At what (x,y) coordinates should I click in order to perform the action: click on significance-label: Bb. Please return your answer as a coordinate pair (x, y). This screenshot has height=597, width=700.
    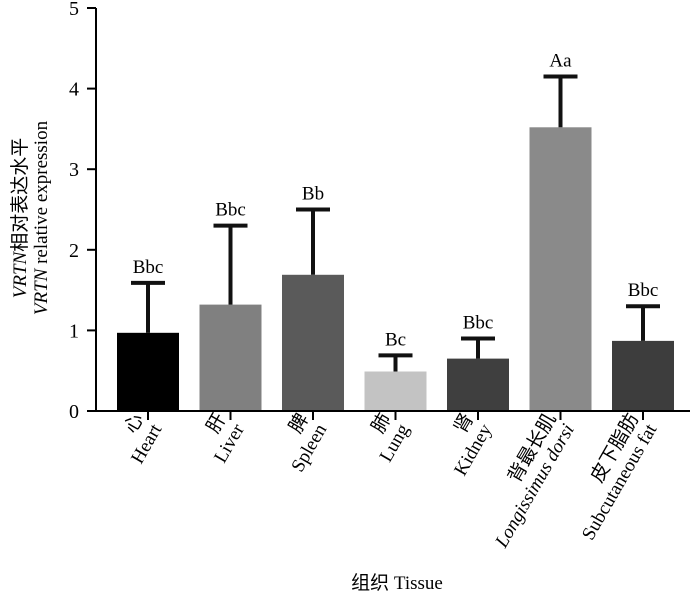
    Looking at the image, I should click on (313, 194).